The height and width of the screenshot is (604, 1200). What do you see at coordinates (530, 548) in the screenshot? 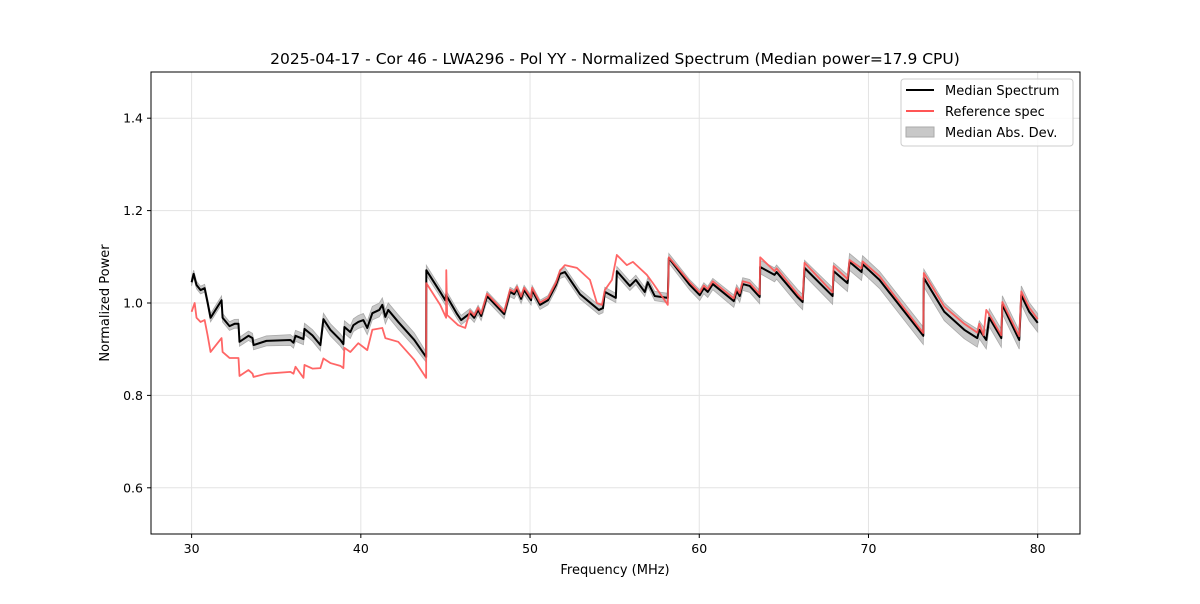
I see `x-tick-label: 50` at bounding box center [530, 548].